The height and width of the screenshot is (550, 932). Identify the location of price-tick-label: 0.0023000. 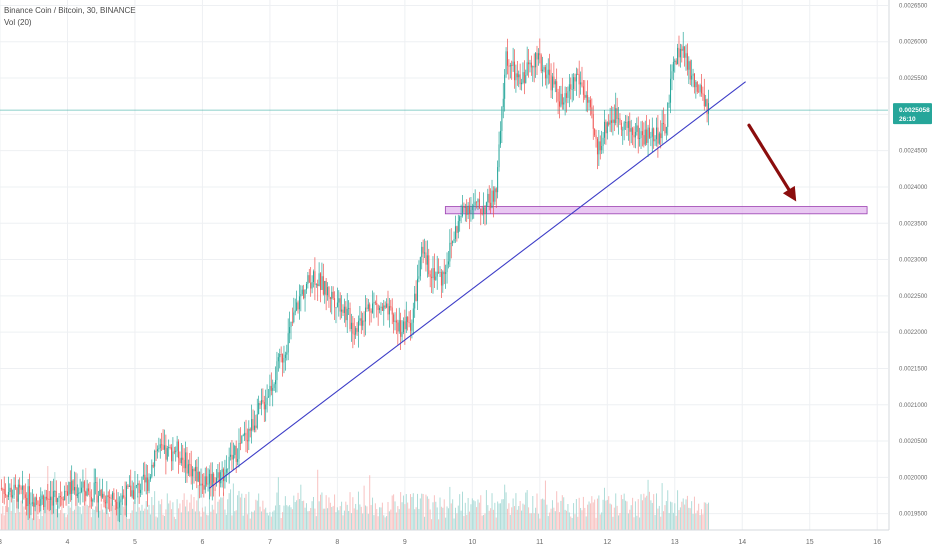
(913, 261).